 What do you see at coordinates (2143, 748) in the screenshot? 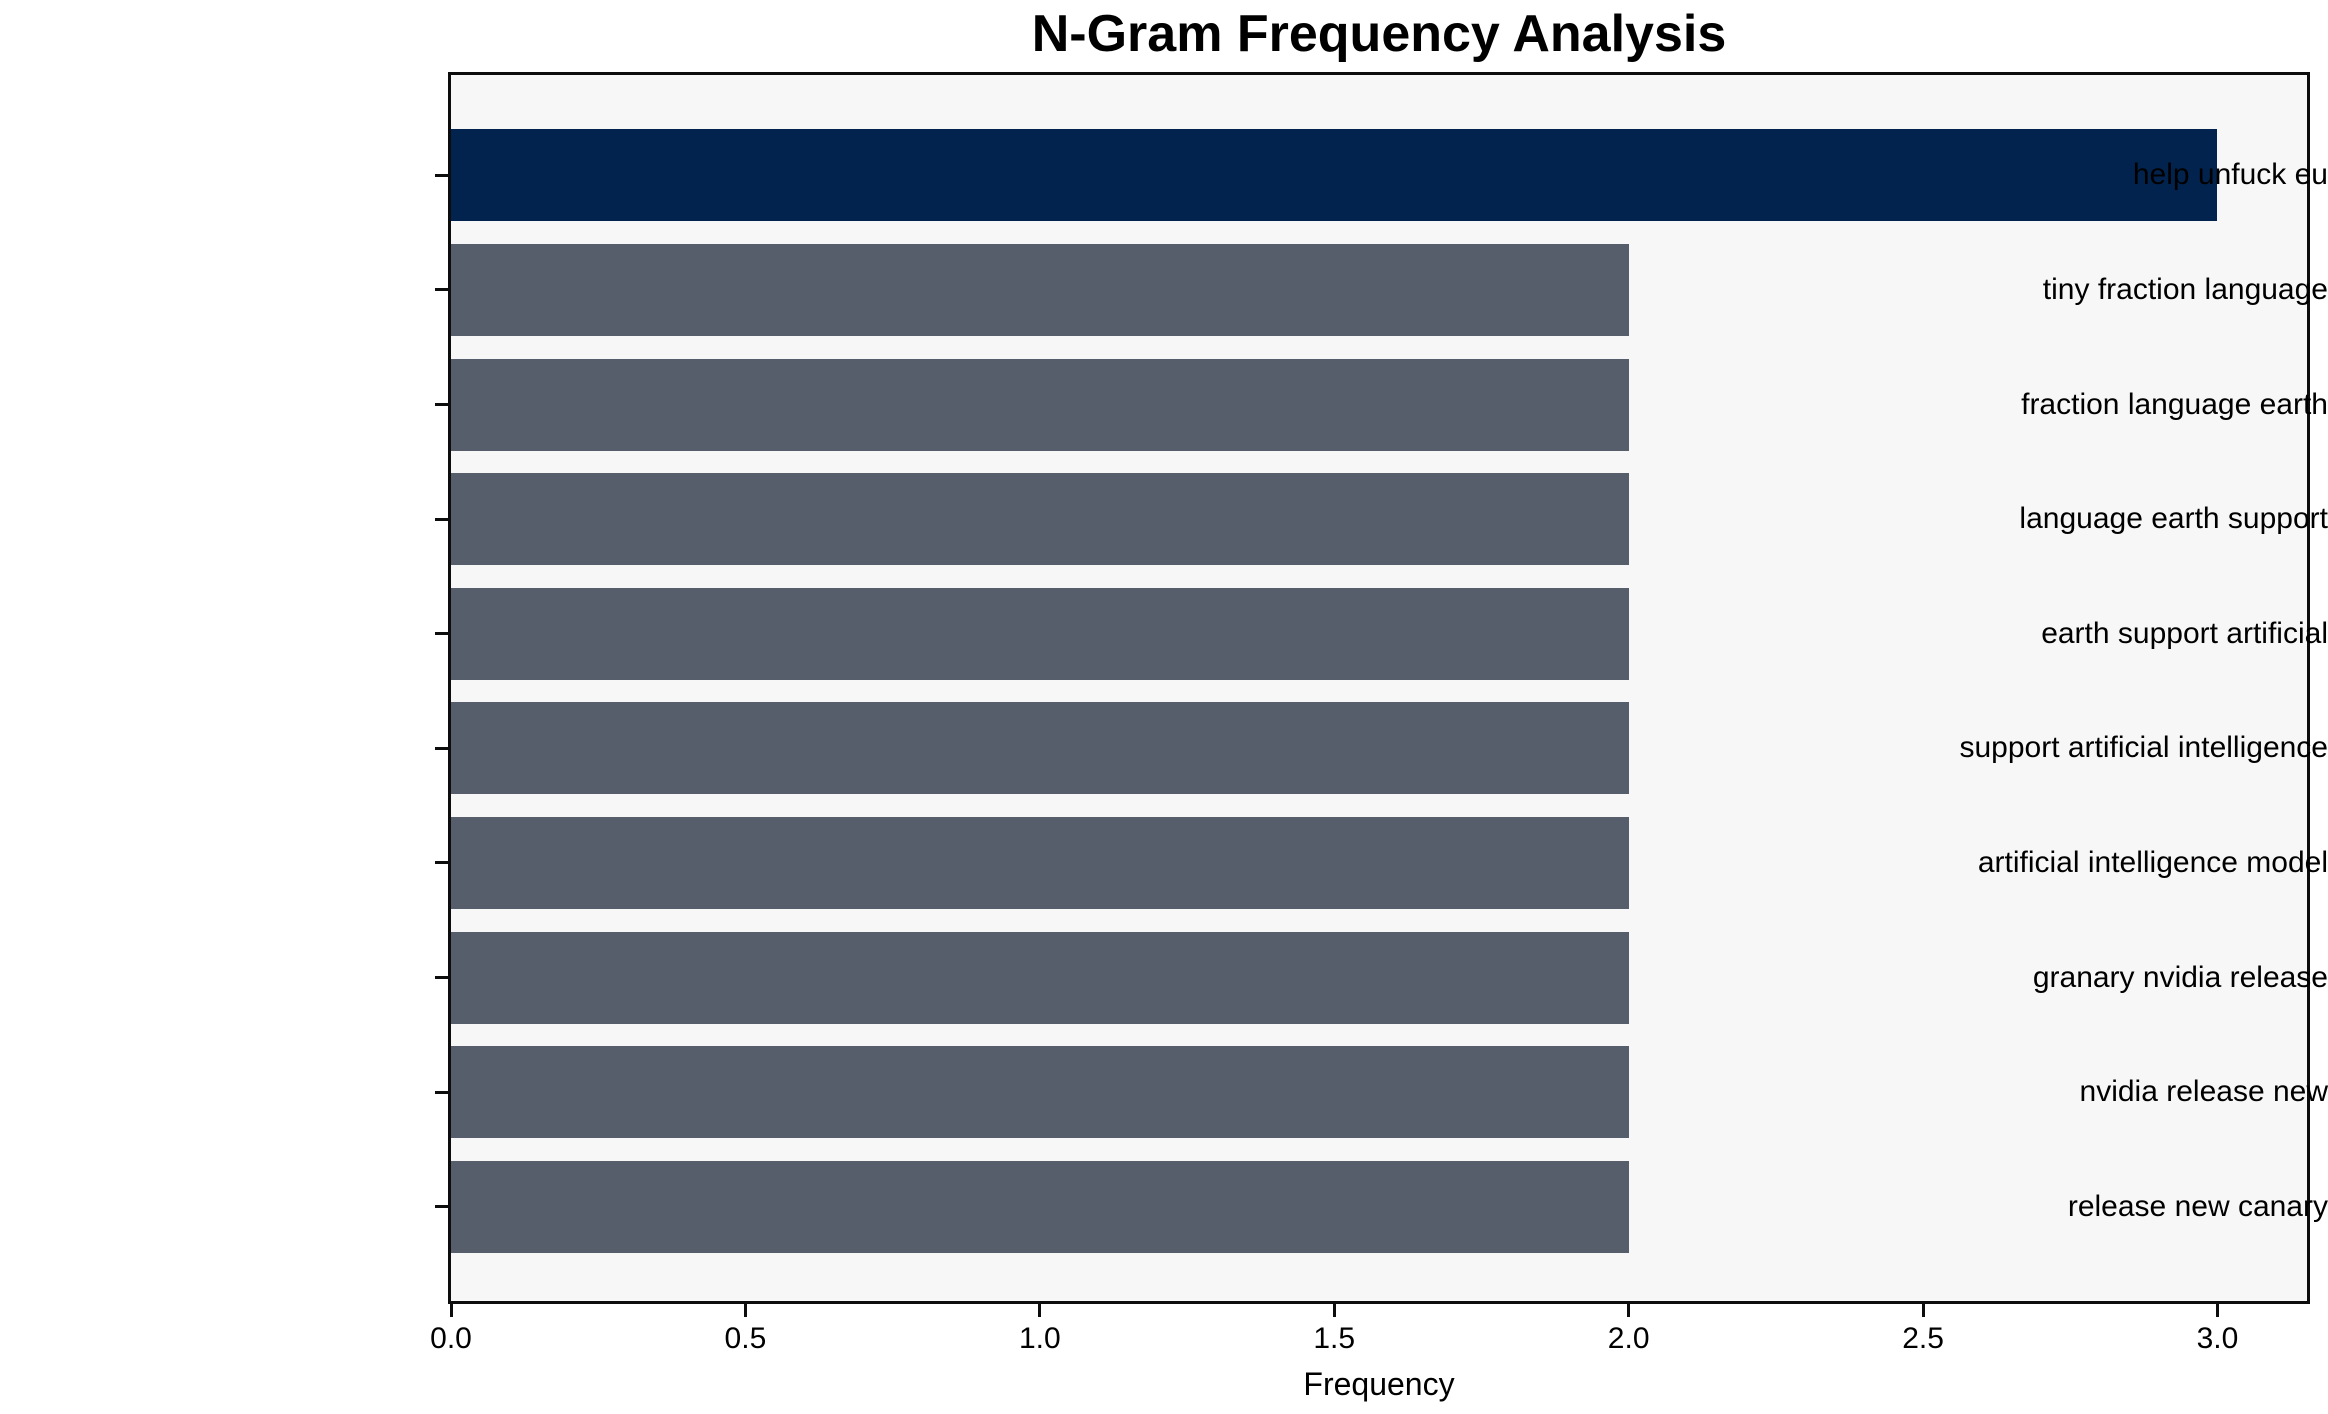
I see `y-tick-label: support artificial intelligence` at bounding box center [2143, 748].